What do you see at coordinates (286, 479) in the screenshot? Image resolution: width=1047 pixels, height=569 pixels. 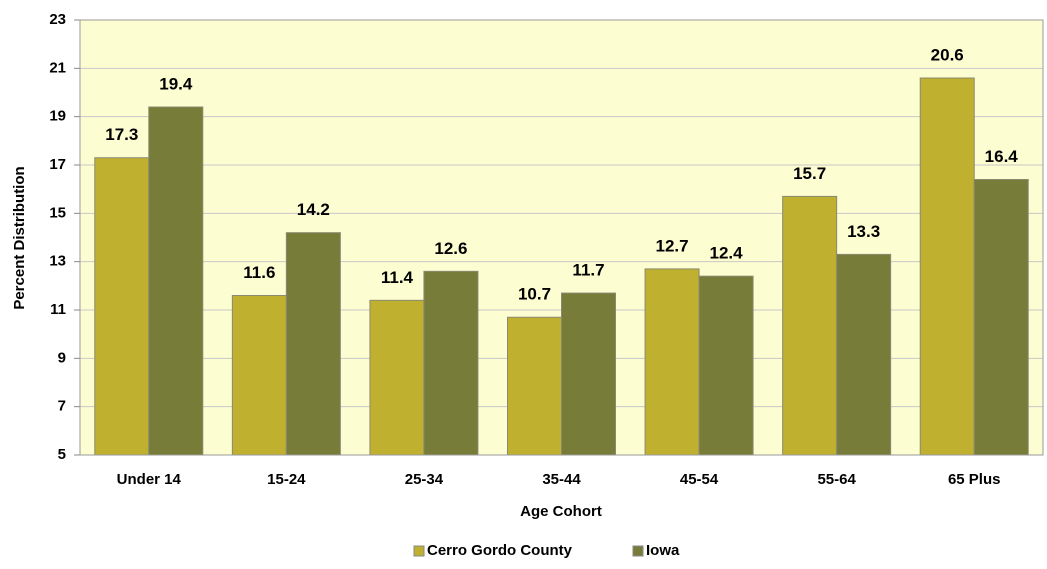 I see `x-tick-label: 15-24` at bounding box center [286, 479].